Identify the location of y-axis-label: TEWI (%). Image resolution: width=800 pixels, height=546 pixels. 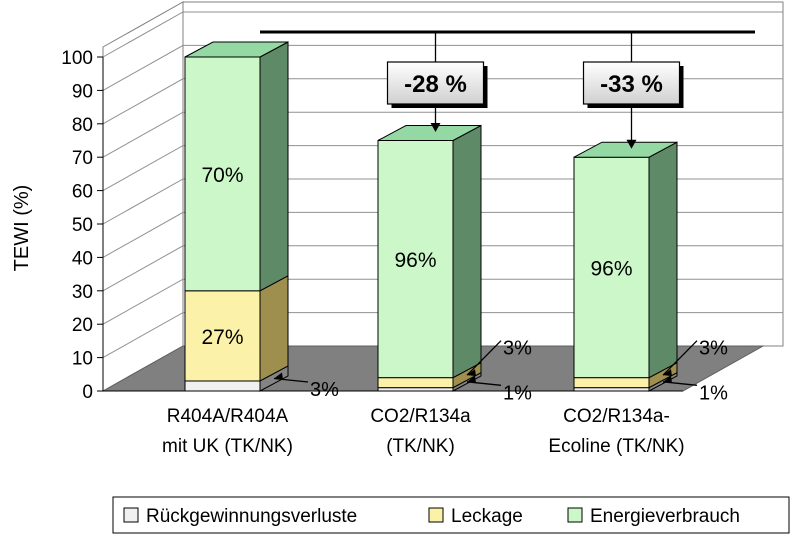
(22, 228).